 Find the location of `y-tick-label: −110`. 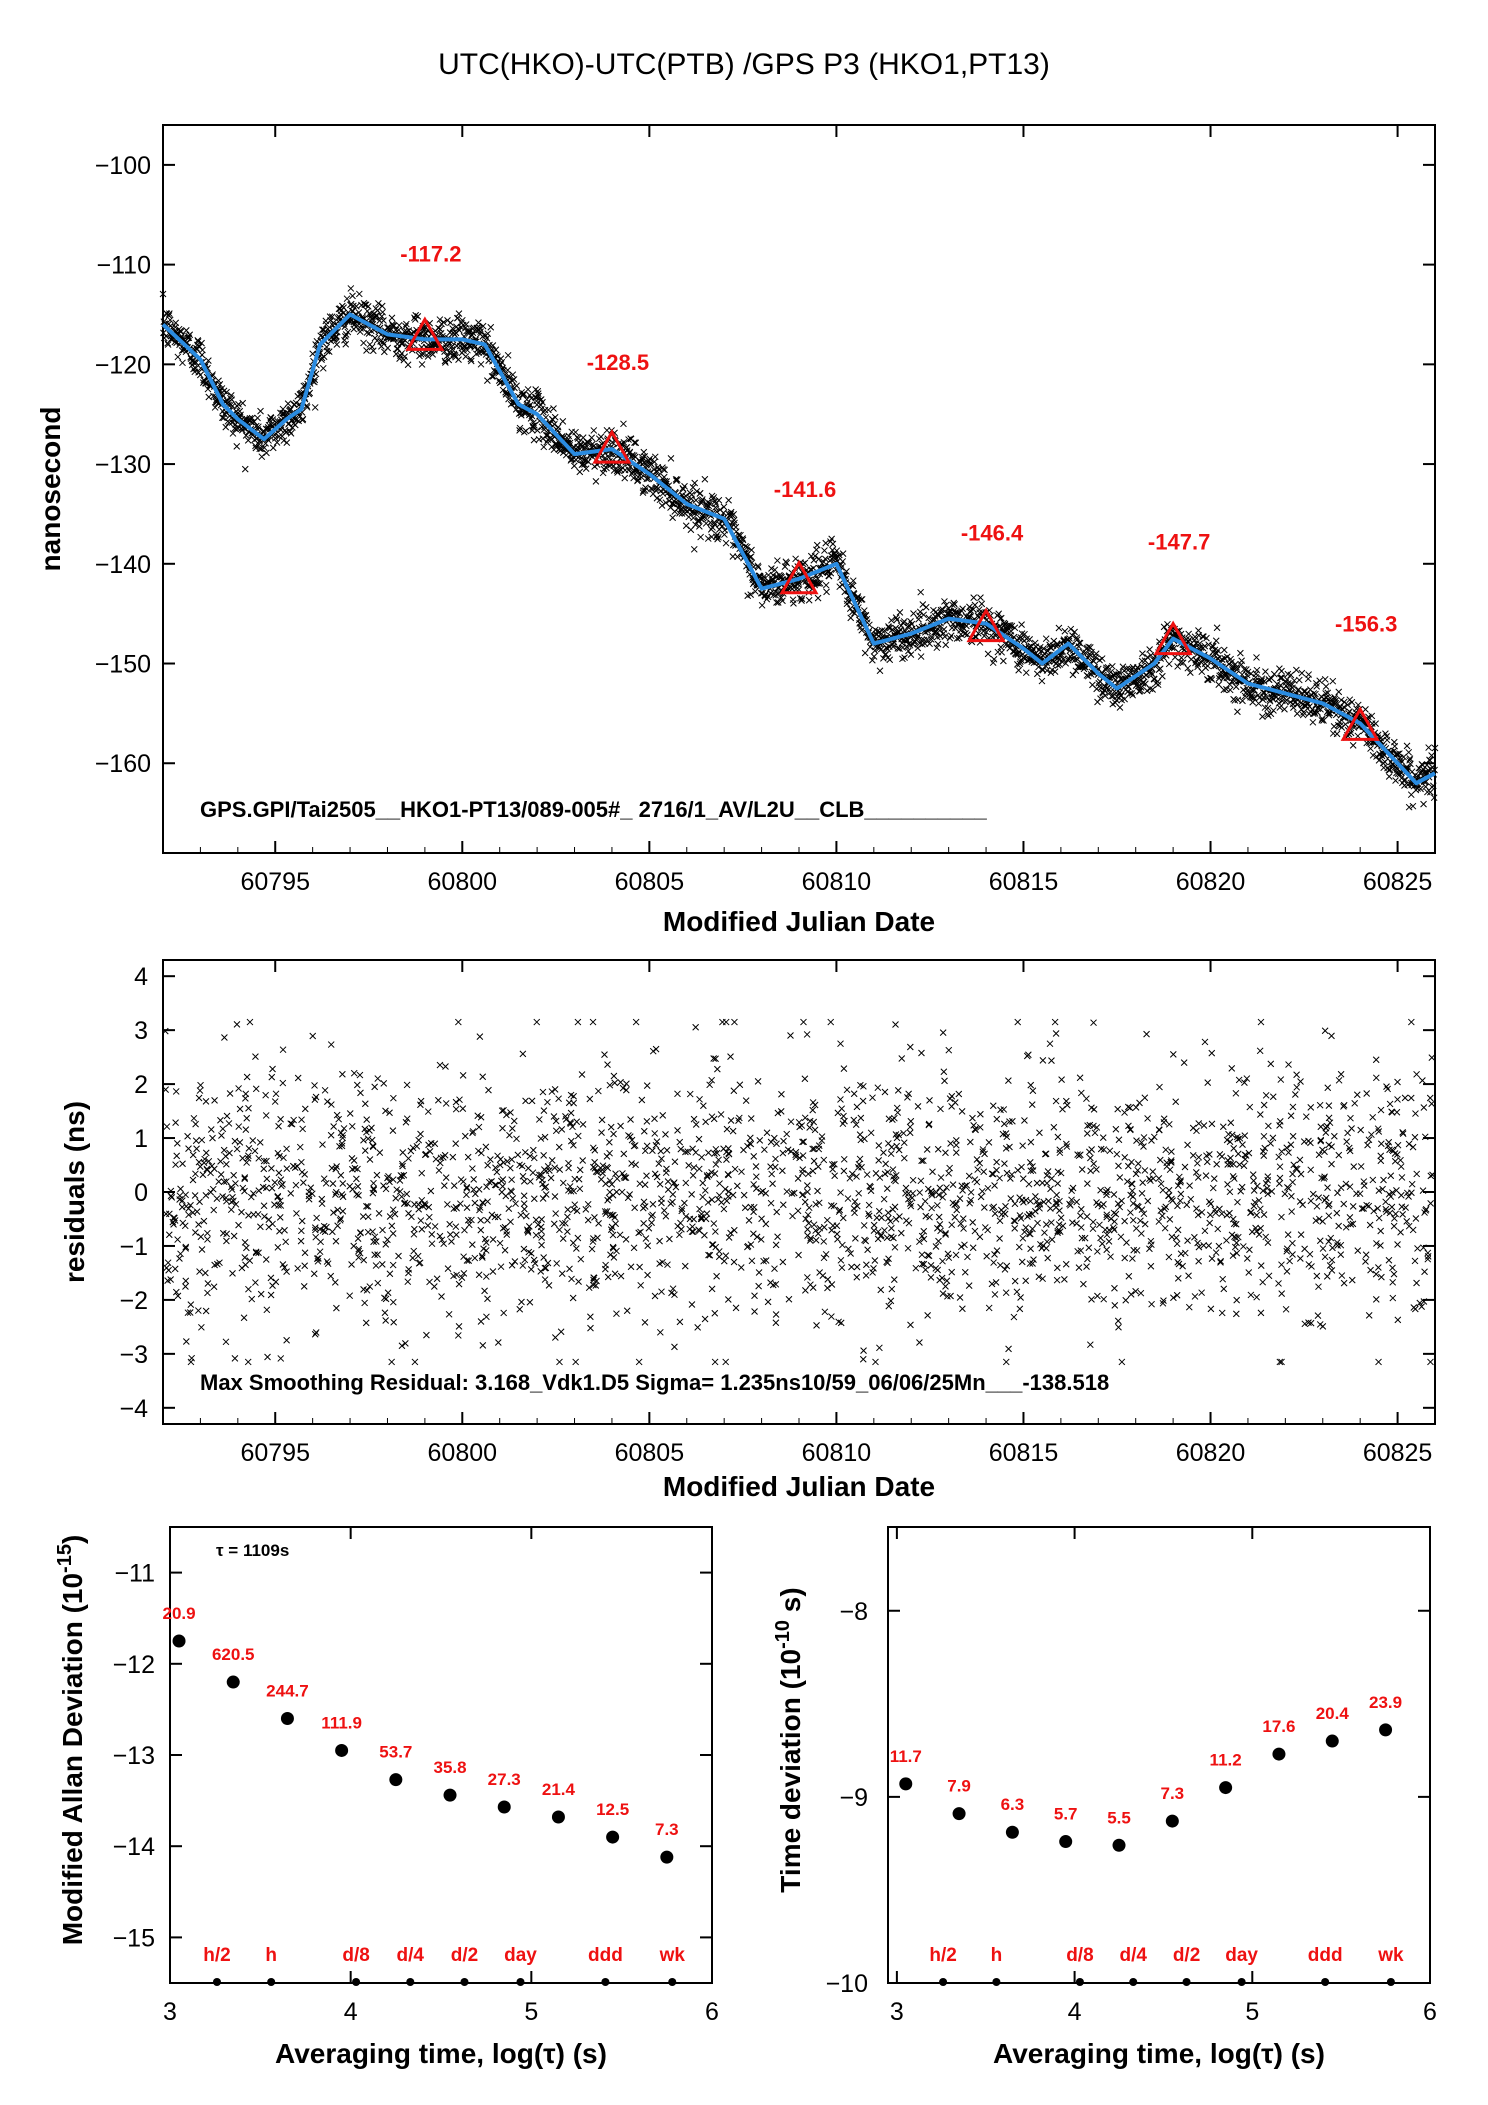

y-tick-label: −110 is located at coordinates (124, 266).